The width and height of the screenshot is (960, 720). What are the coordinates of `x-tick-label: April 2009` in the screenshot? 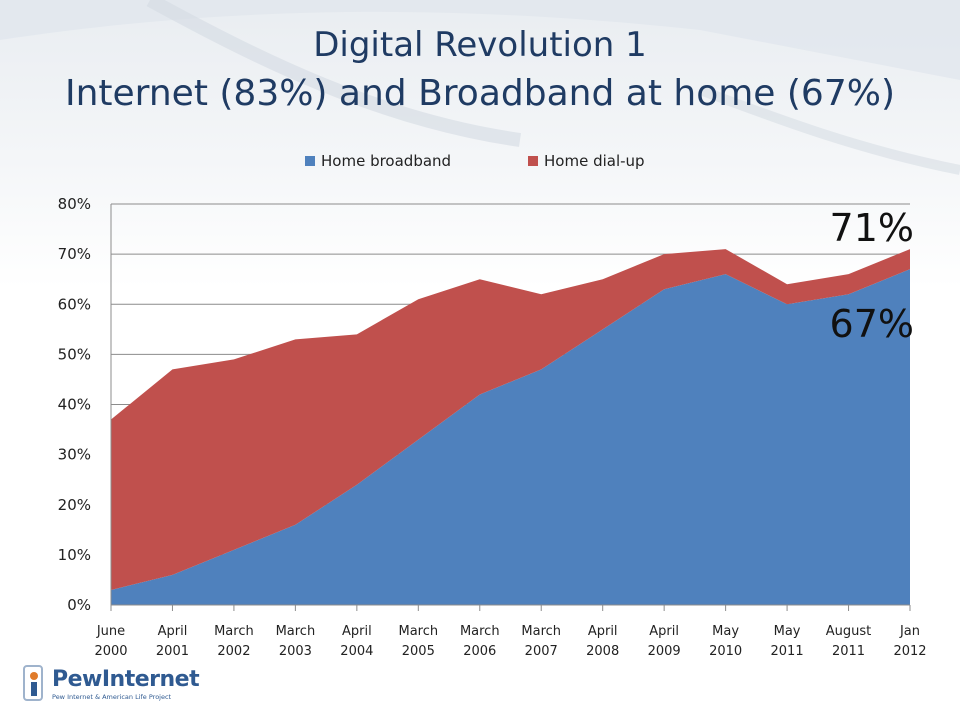 It's located at (664, 641).